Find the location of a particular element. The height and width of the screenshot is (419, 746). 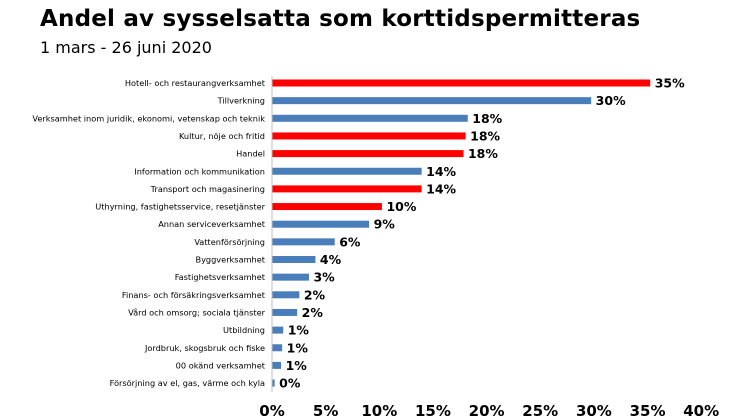

x-tick-label: 25% is located at coordinates (540, 410).